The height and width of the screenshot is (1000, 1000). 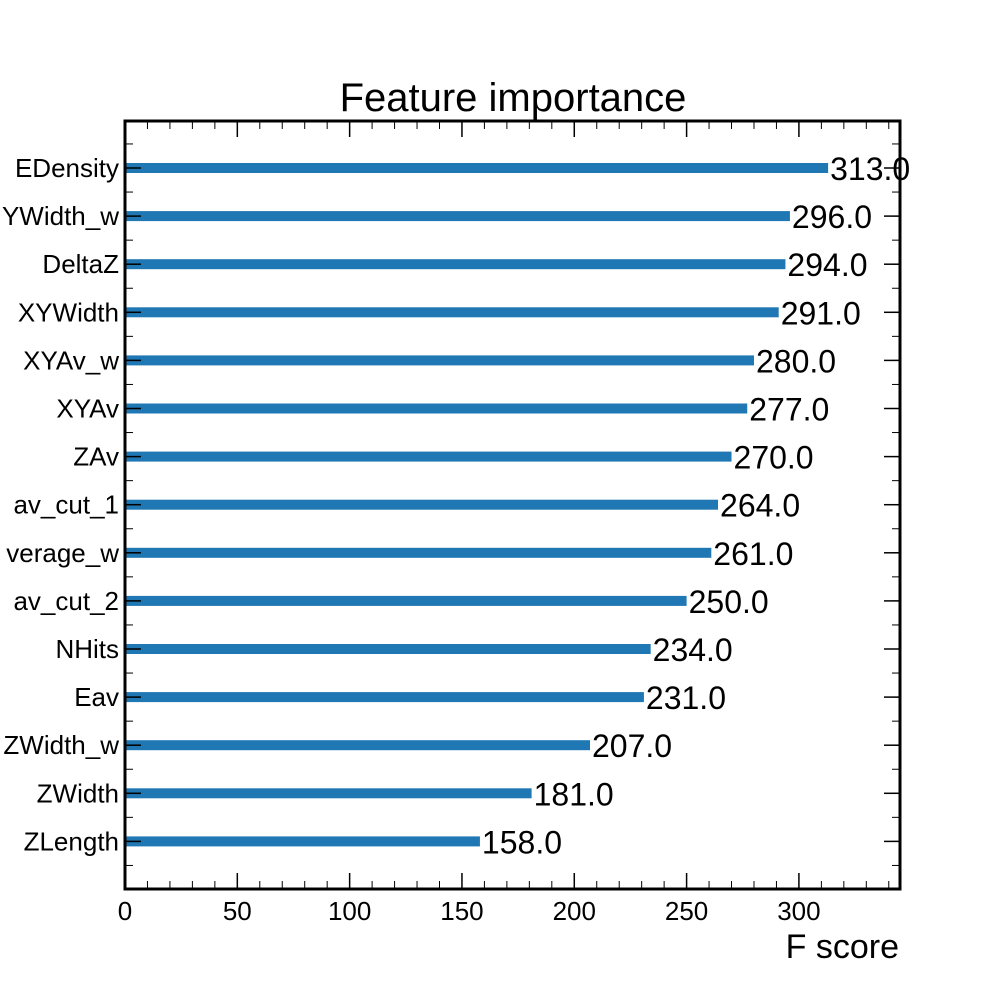 What do you see at coordinates (632, 746) in the screenshot?
I see `bar-value-label: 207.0` at bounding box center [632, 746].